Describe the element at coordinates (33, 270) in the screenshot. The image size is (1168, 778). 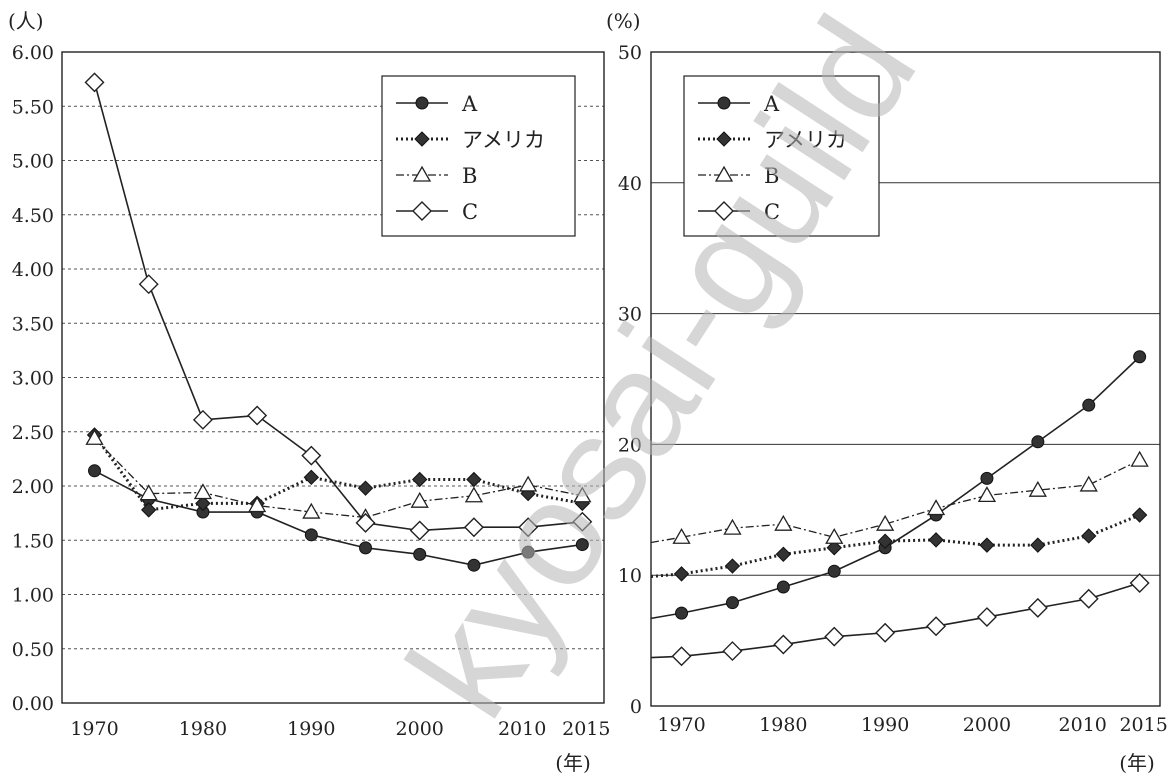
I see `y-tick-label: 4.00` at that location.